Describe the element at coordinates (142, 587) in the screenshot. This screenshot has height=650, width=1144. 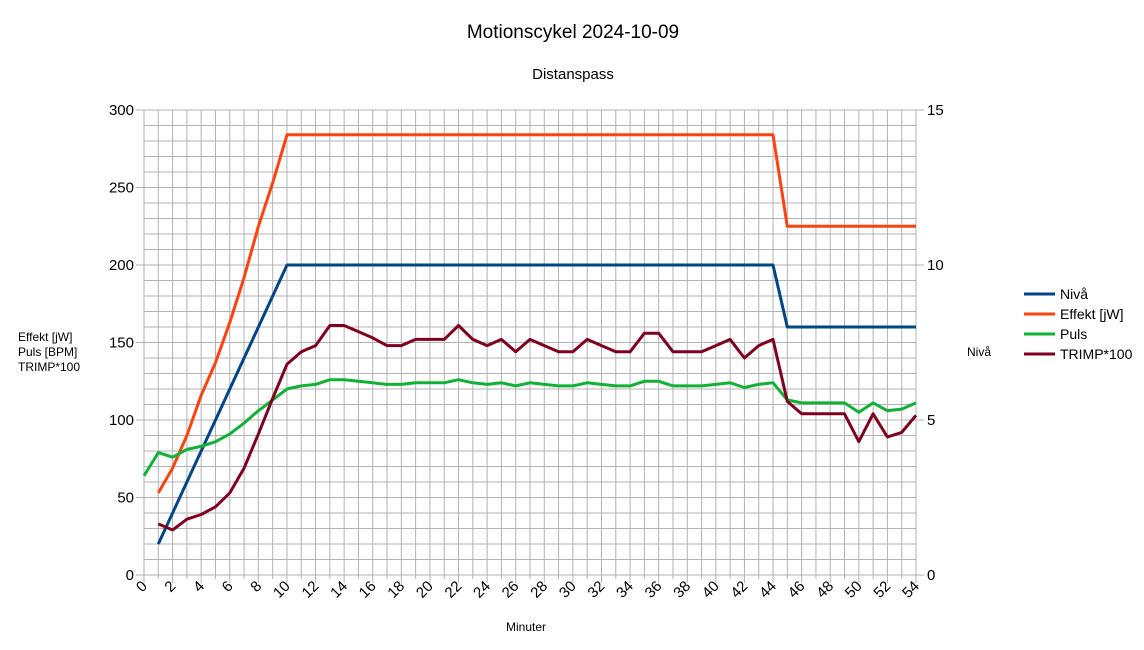
I see `x-axis-tick-label: 0` at that location.